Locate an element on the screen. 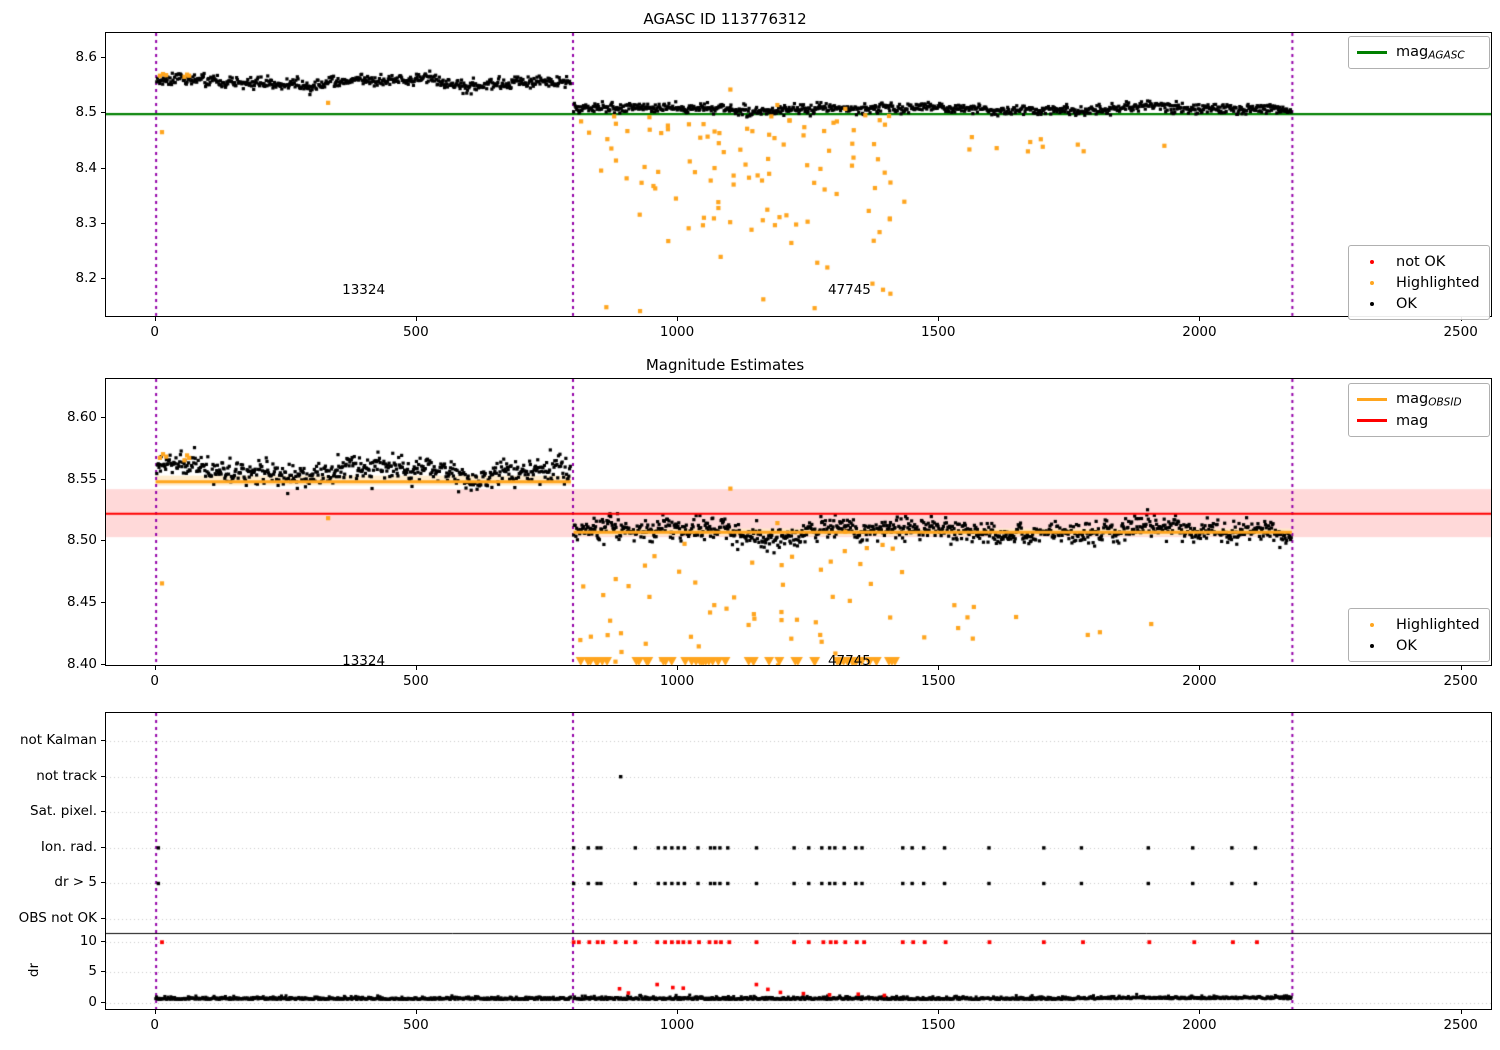 This screenshot has width=1500, height=1050. flag-row-label-sat-pixel: Sat. pixel. is located at coordinates (63, 811).